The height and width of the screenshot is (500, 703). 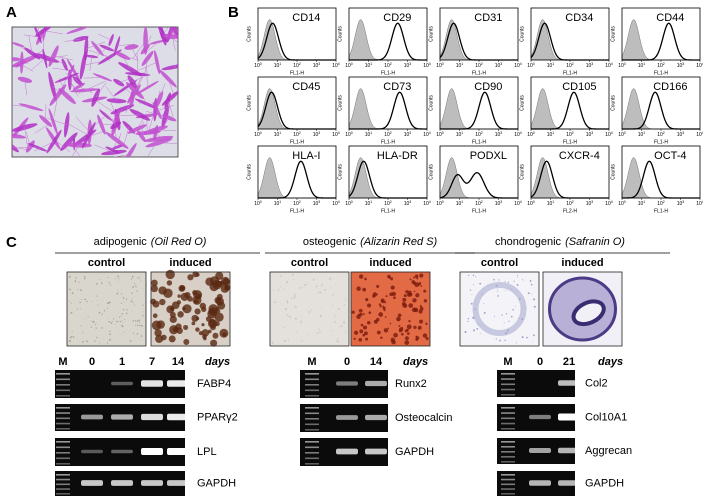 What do you see at coordinates (147, 87) in the screenshot?
I see `cell` at bounding box center [147, 87].